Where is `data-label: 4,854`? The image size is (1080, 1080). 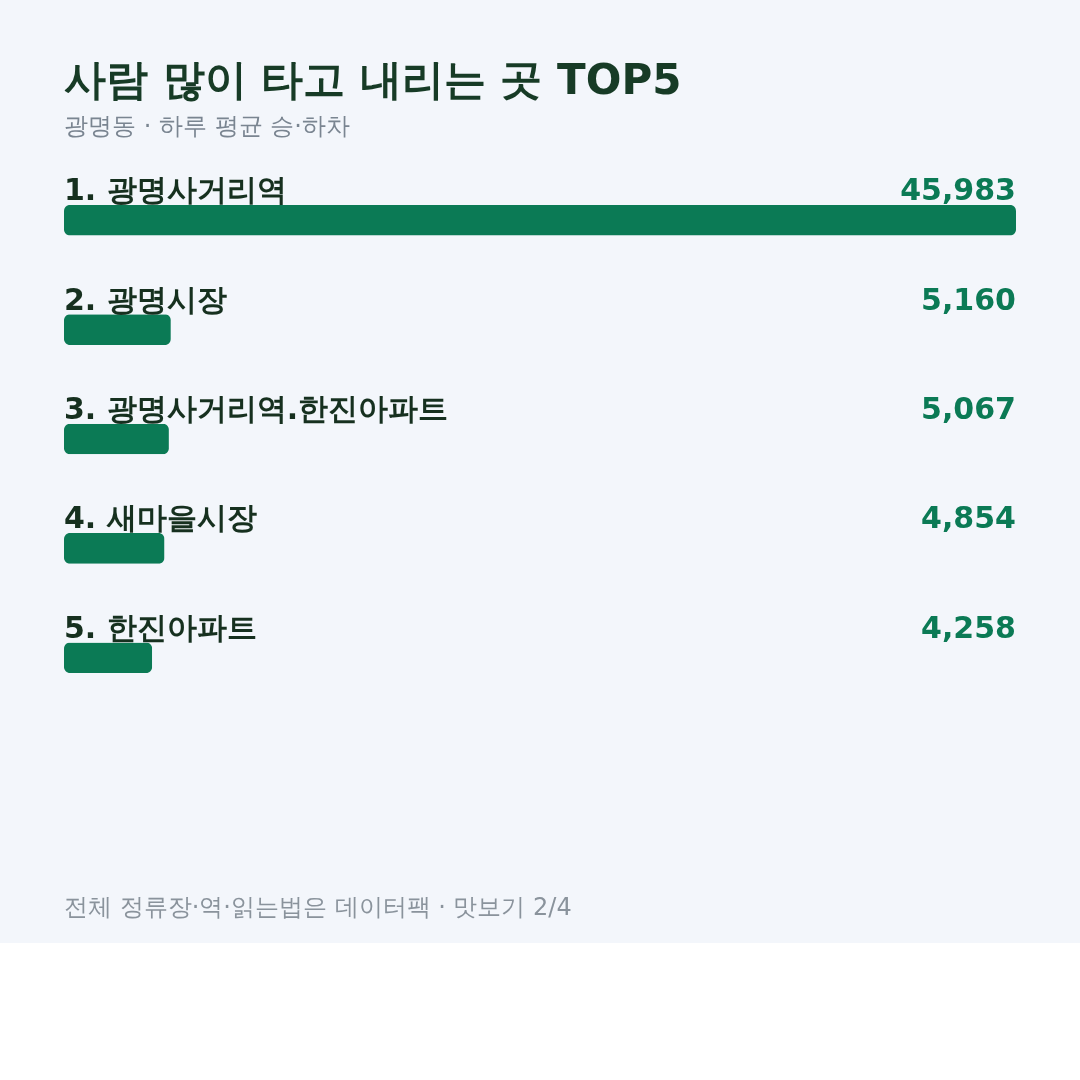 data-label: 4,854 is located at coordinates (968, 518).